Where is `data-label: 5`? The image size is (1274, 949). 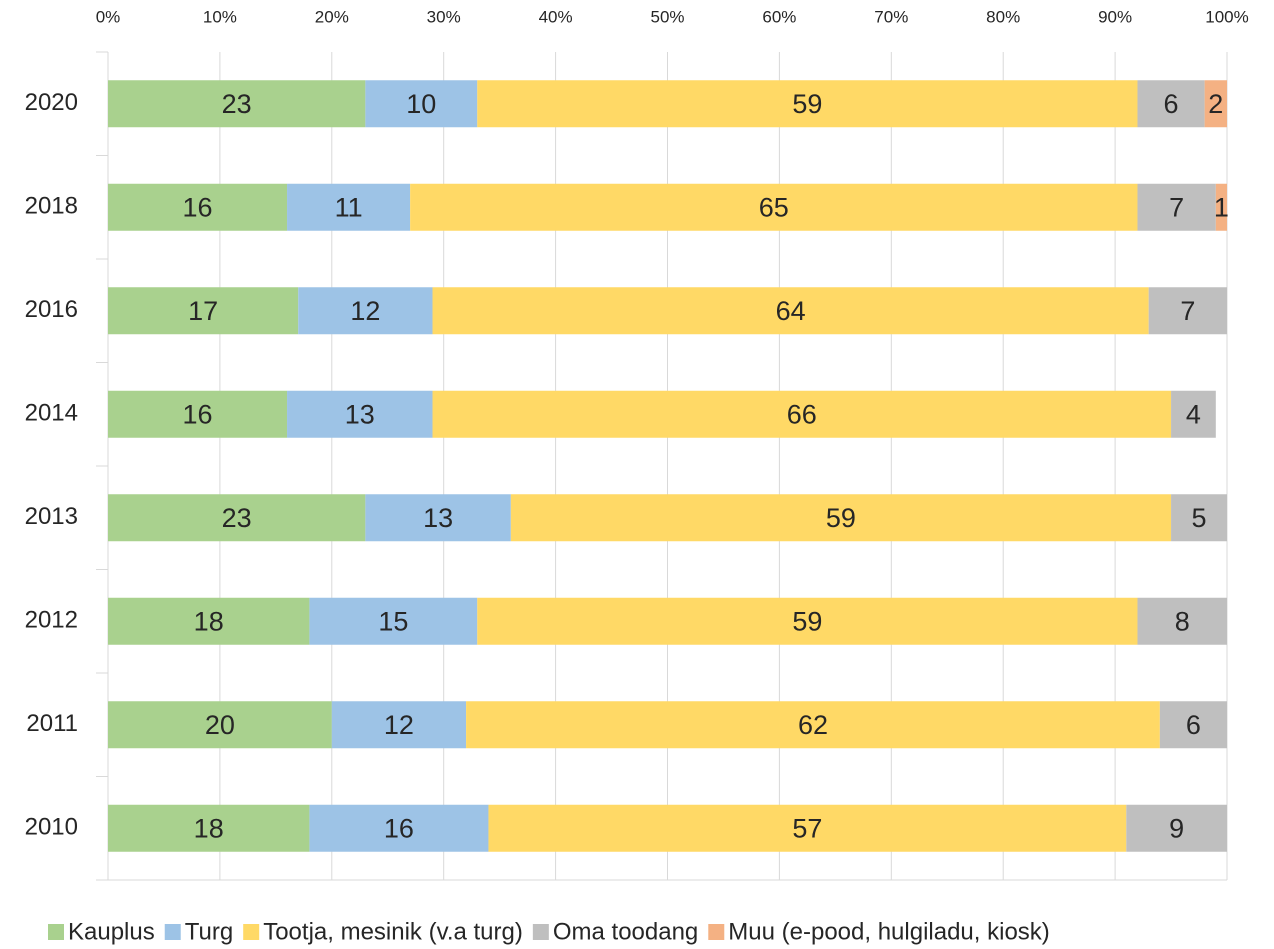
data-label: 5 is located at coordinates (1199, 518).